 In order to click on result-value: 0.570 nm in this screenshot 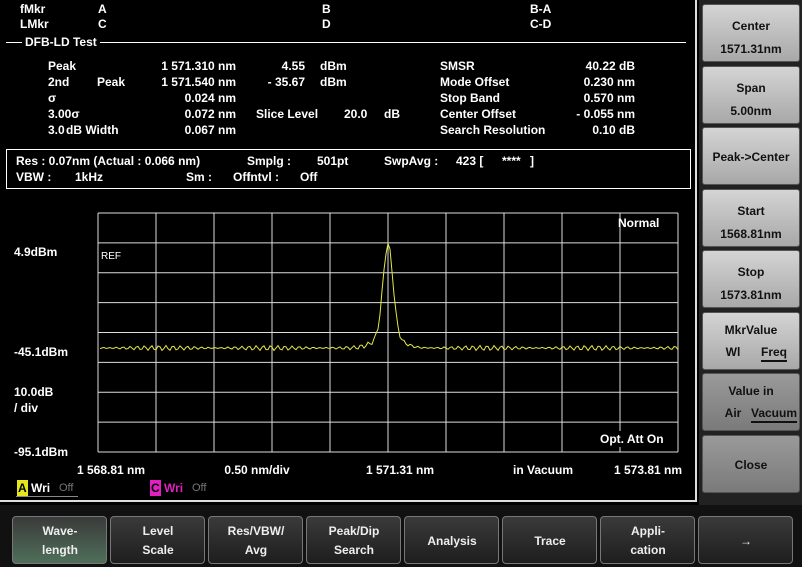, I will do `click(609, 98)`.